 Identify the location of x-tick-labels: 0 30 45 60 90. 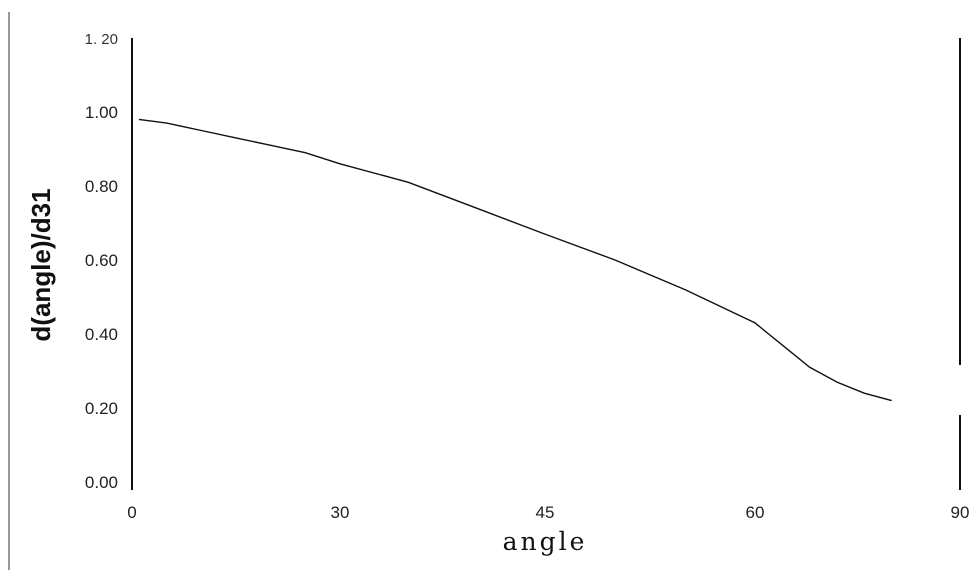
(548, 512).